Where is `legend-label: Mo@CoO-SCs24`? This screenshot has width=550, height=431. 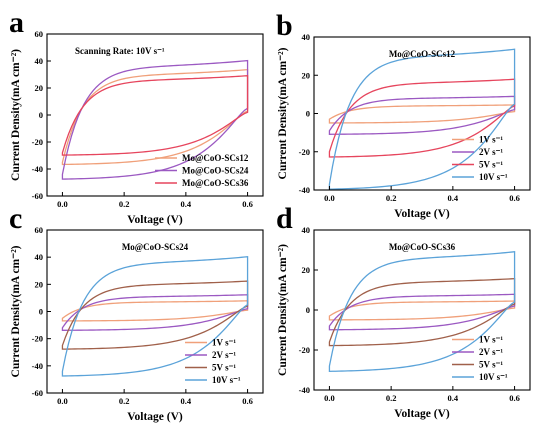 legend-label: Mo@CoO-SCs24 is located at coordinates (215, 171).